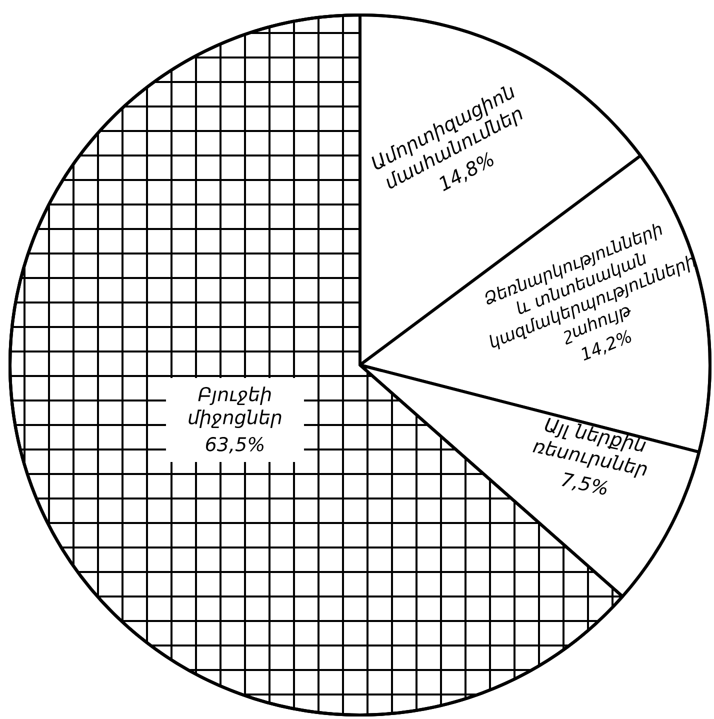  Describe the element at coordinates (235, 407) in the screenshot. I see `slice-label: Բյուջեի միջոցներ` at that location.